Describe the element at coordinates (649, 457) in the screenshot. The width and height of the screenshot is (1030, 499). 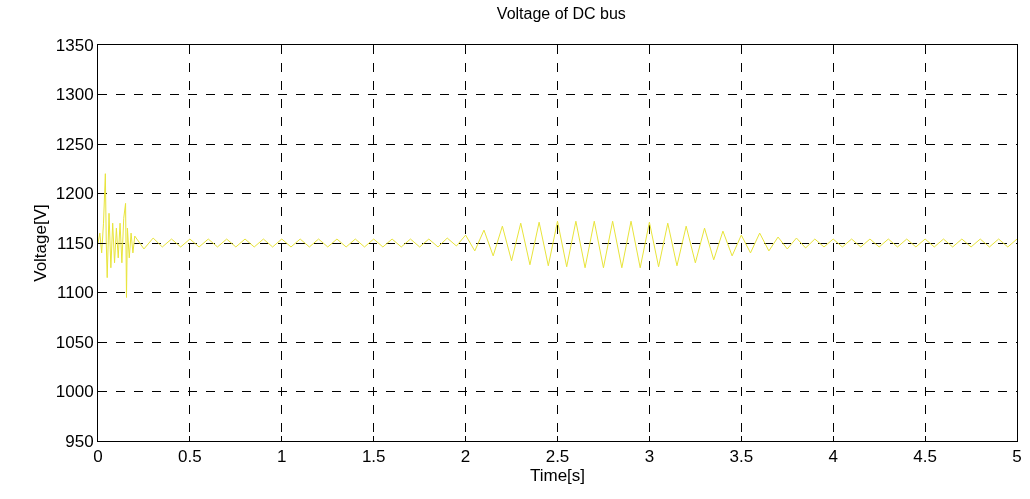
I see `x-tick-label: 3` at that location.